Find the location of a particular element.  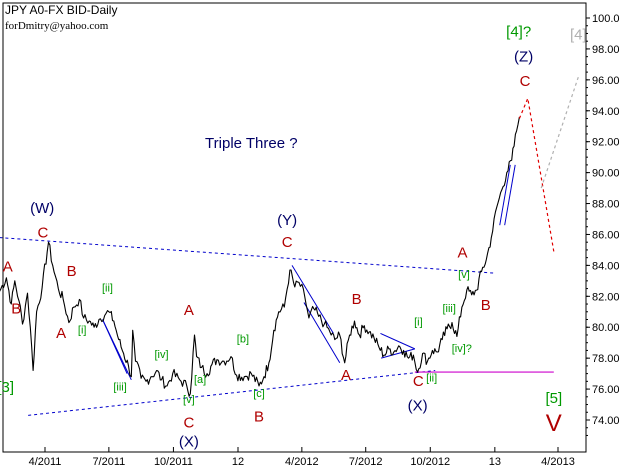

wave-label: [3] is located at coordinates (7, 387).